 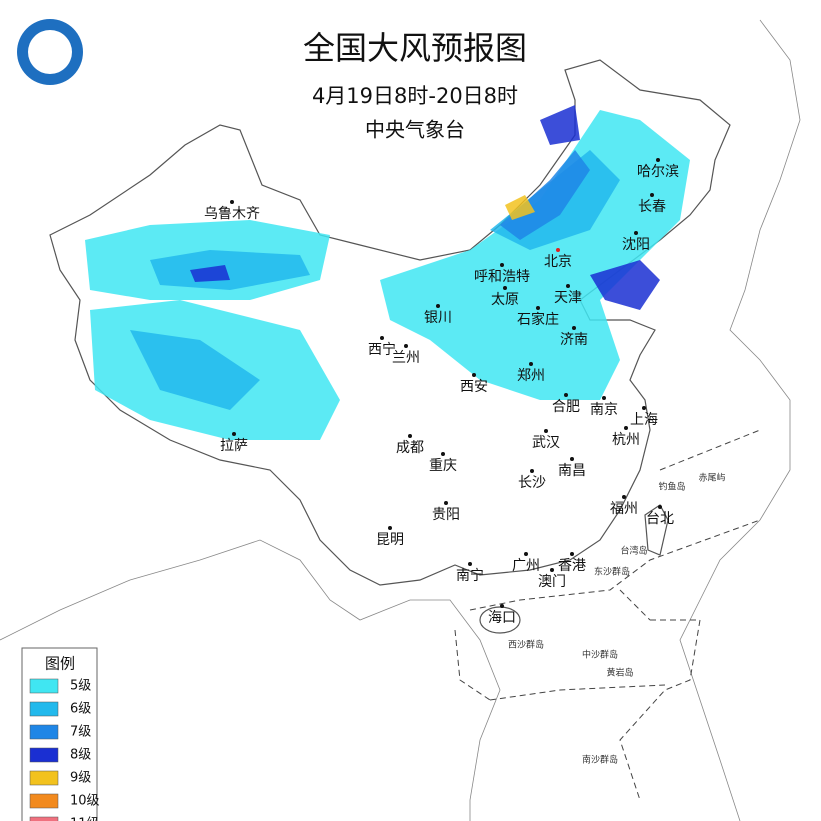 I want to click on city-label: 郑州, so click(x=531, y=376).